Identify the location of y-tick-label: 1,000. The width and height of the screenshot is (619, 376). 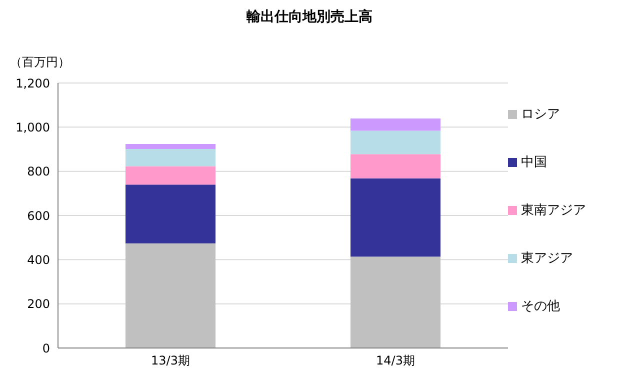
(33, 127).